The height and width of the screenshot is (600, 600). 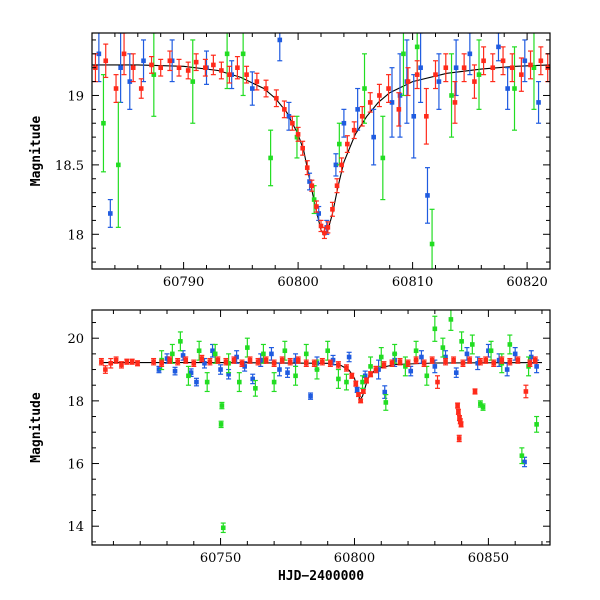 I want to click on top-y-tick-label: 18.5, so click(x=69, y=166).